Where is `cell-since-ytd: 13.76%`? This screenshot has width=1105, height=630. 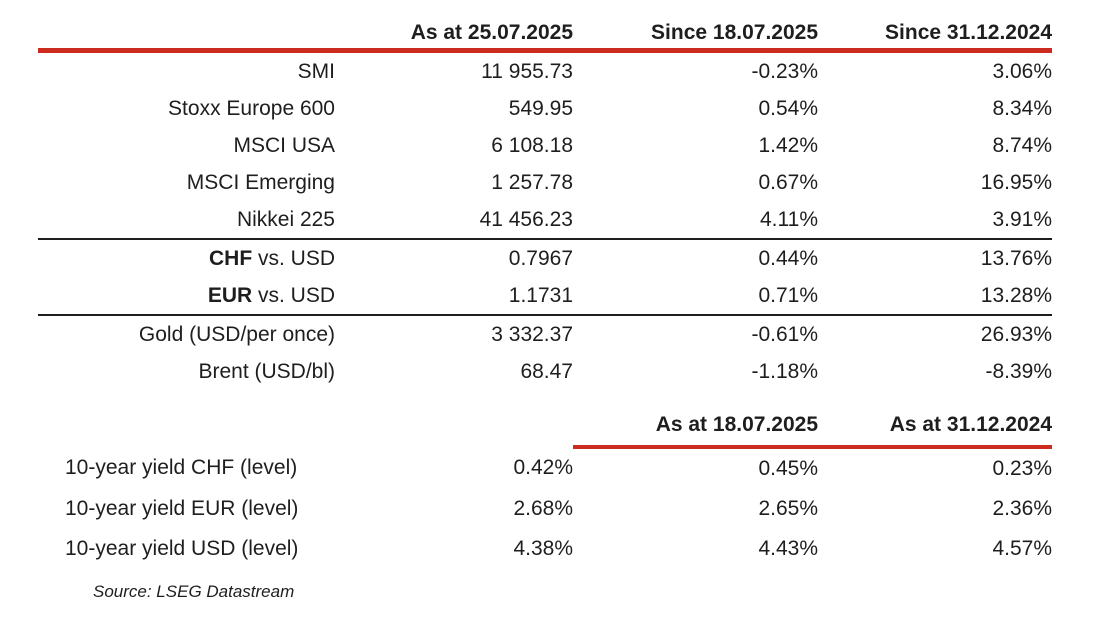 cell-since-ytd: 13.76% is located at coordinates (935, 257).